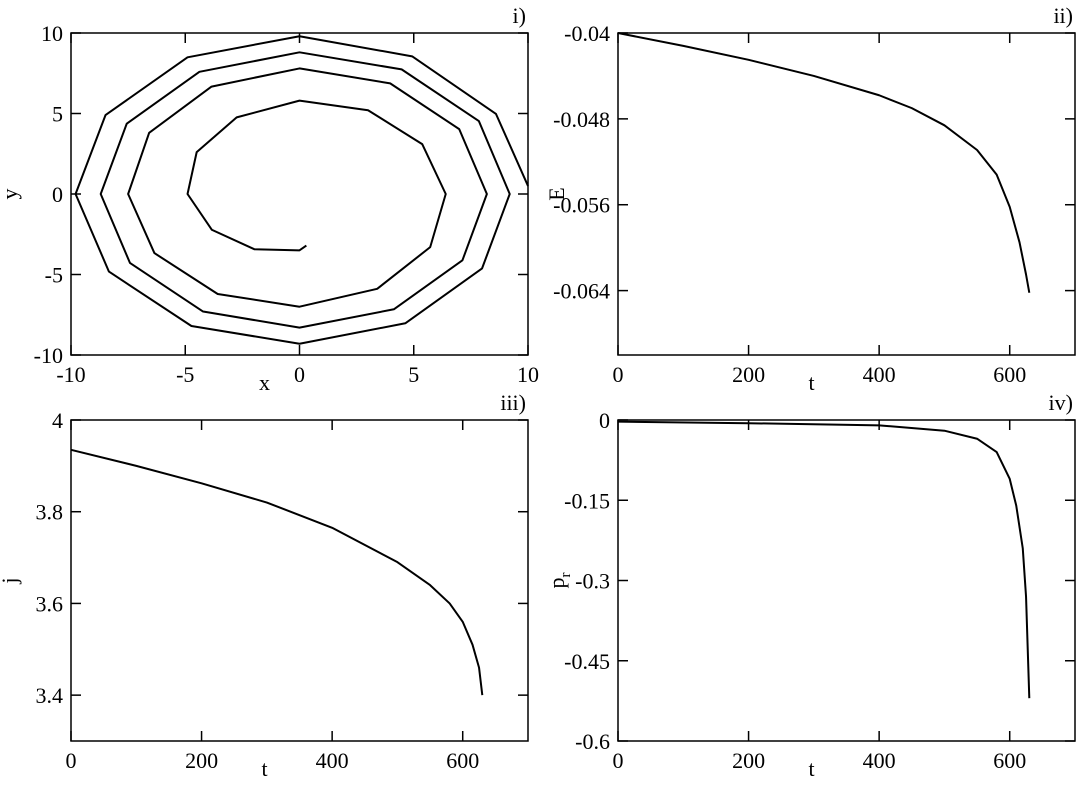 The width and height of the screenshot is (1079, 789). Describe the element at coordinates (264, 382) in the screenshot. I see `x-axis-label: x` at that location.